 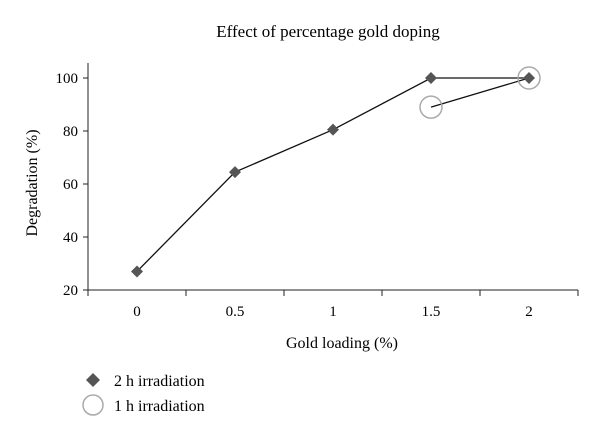 I want to click on y-tick-label: 100, so click(x=67, y=79).